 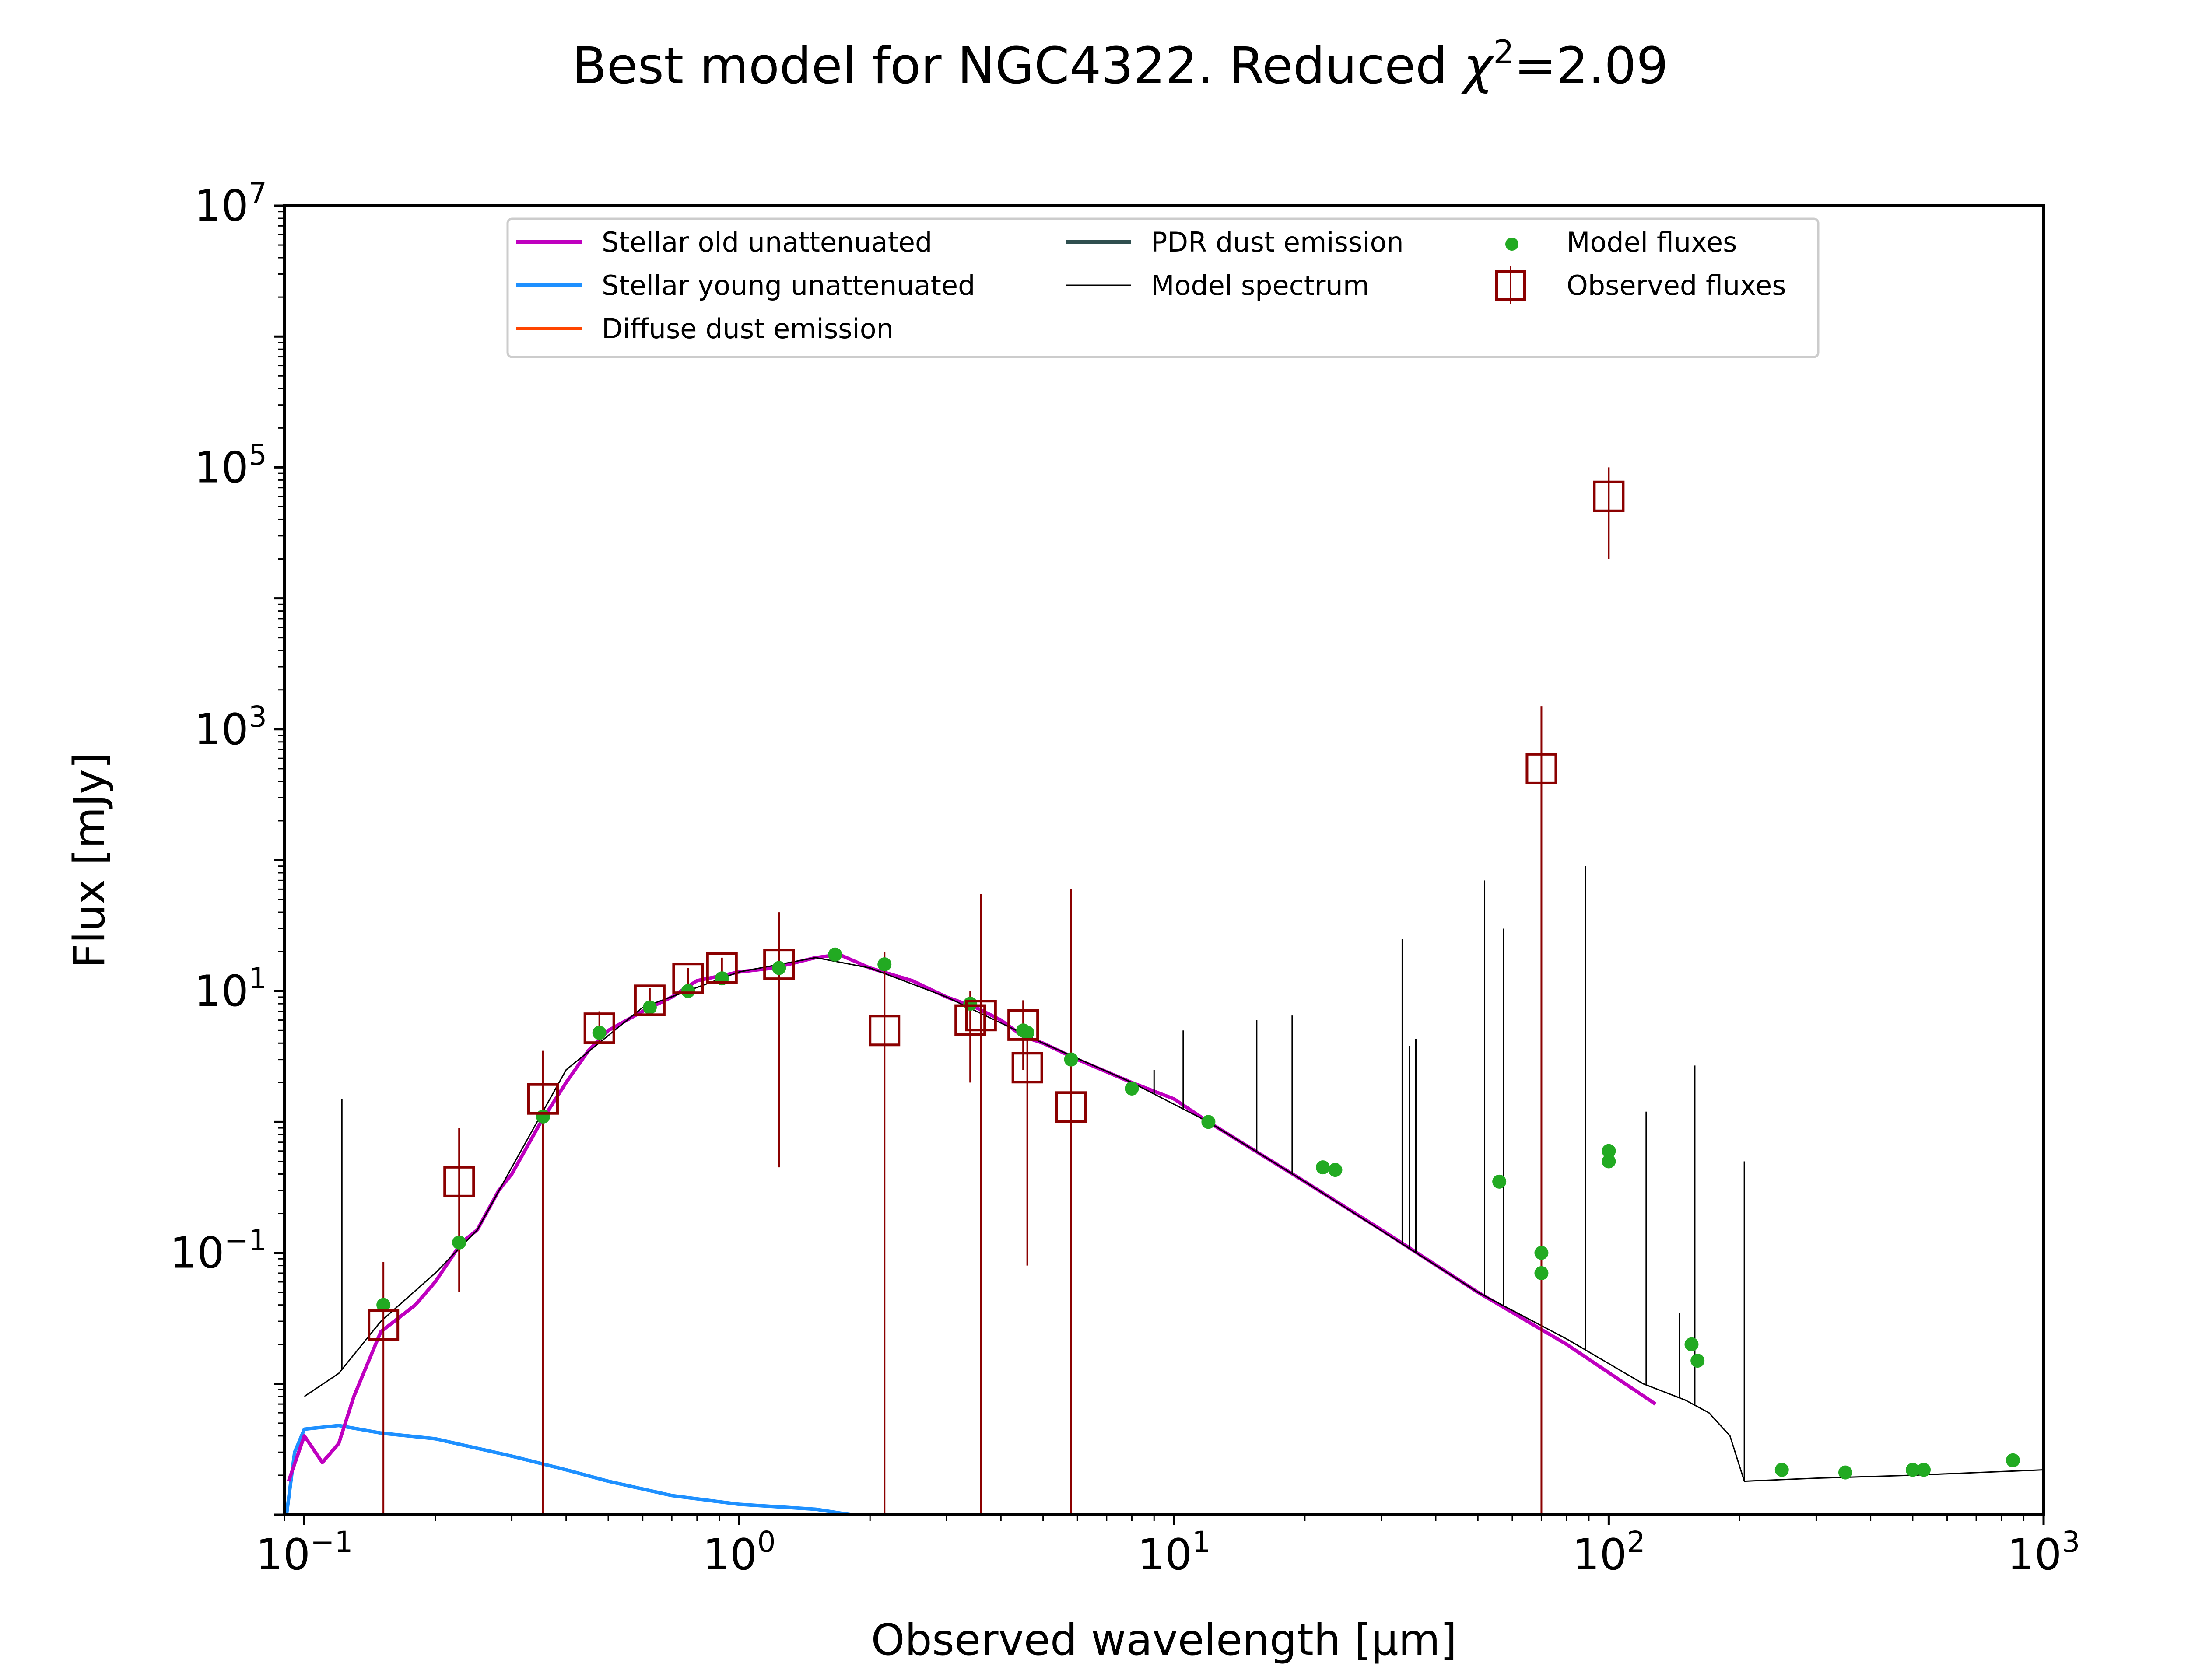 I want to click on stellar-young-layer, so click(x=567, y=1469).